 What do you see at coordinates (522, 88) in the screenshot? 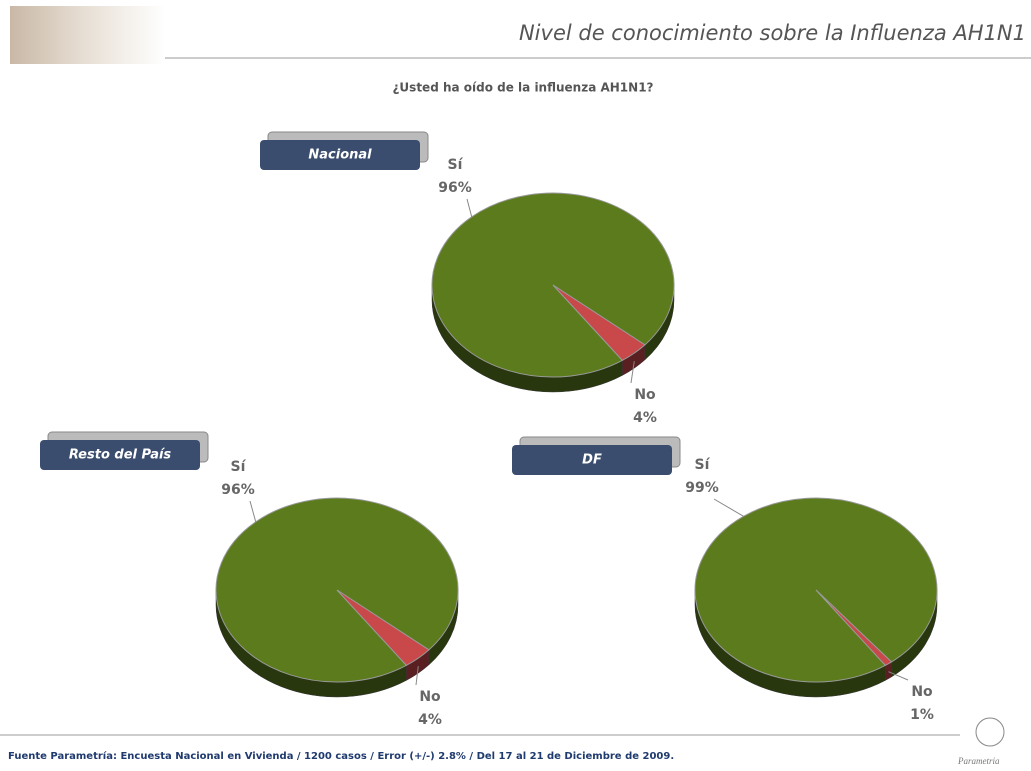
I see `page-subtitle: ¿Usted ha oído de la influenza AH1N1?` at bounding box center [522, 88].